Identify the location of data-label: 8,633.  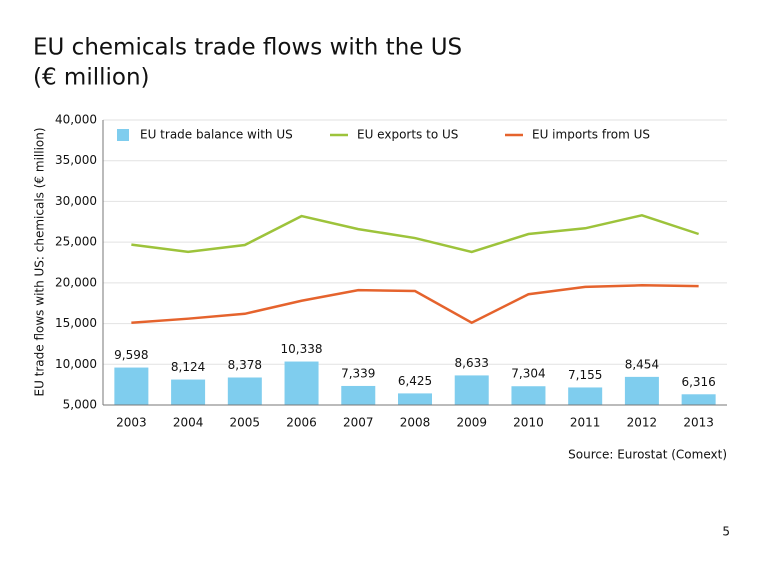
(472, 363).